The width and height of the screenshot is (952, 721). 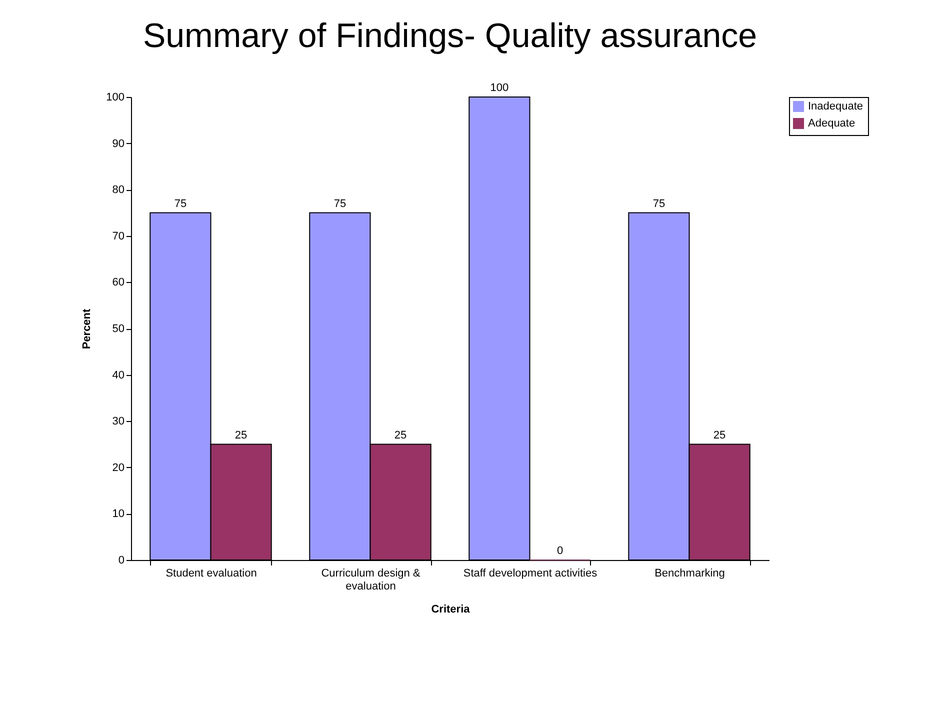 I want to click on x-tick-label: Student evaluation, so click(x=211, y=574).